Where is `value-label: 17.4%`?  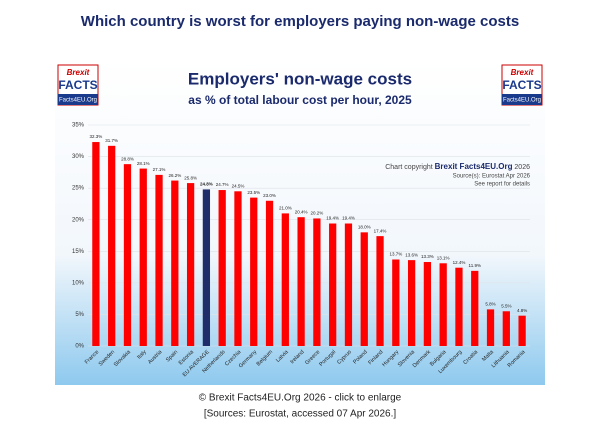 value-label: 17.4% is located at coordinates (380, 230).